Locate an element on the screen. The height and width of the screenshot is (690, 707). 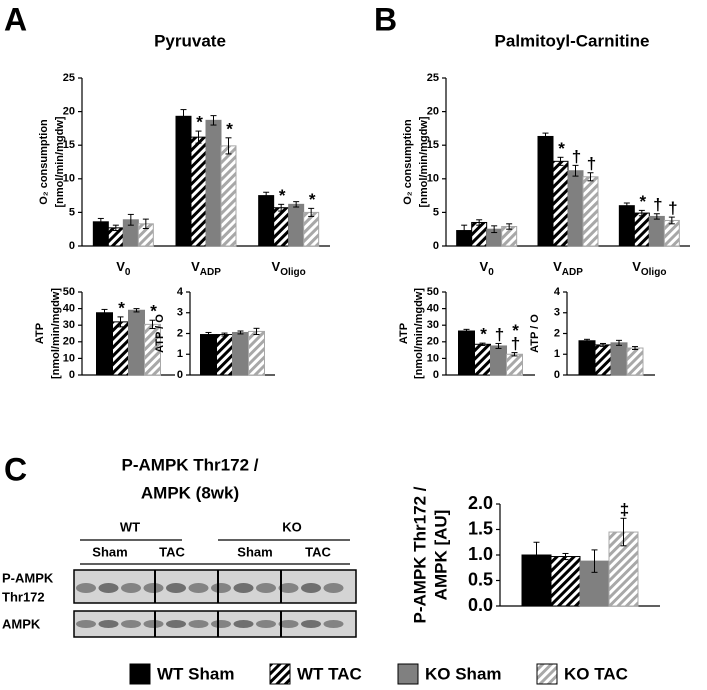
y-tick-label: 2.0 is located at coordinates (480, 503).